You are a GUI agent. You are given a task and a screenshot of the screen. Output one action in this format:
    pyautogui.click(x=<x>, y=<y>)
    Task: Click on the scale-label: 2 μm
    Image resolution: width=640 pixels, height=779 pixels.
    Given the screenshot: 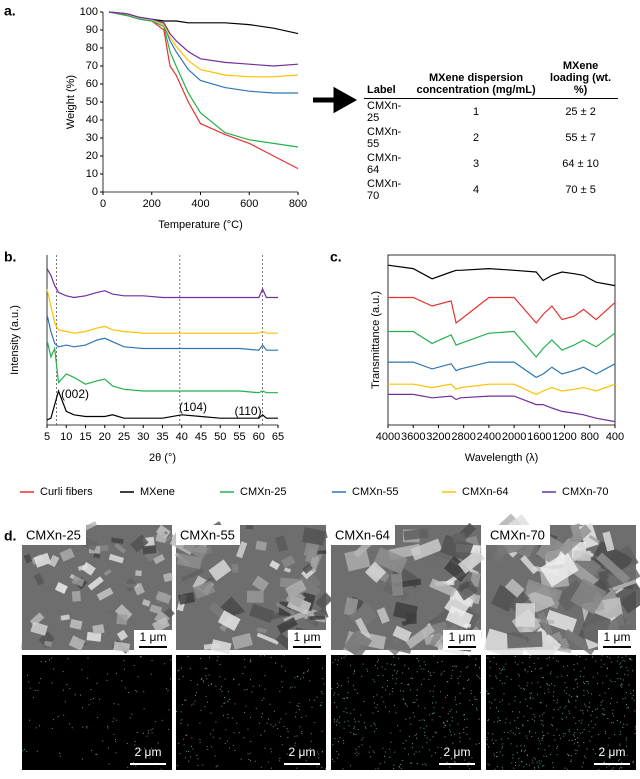 What is the action you would take?
    pyautogui.click(x=302, y=752)
    